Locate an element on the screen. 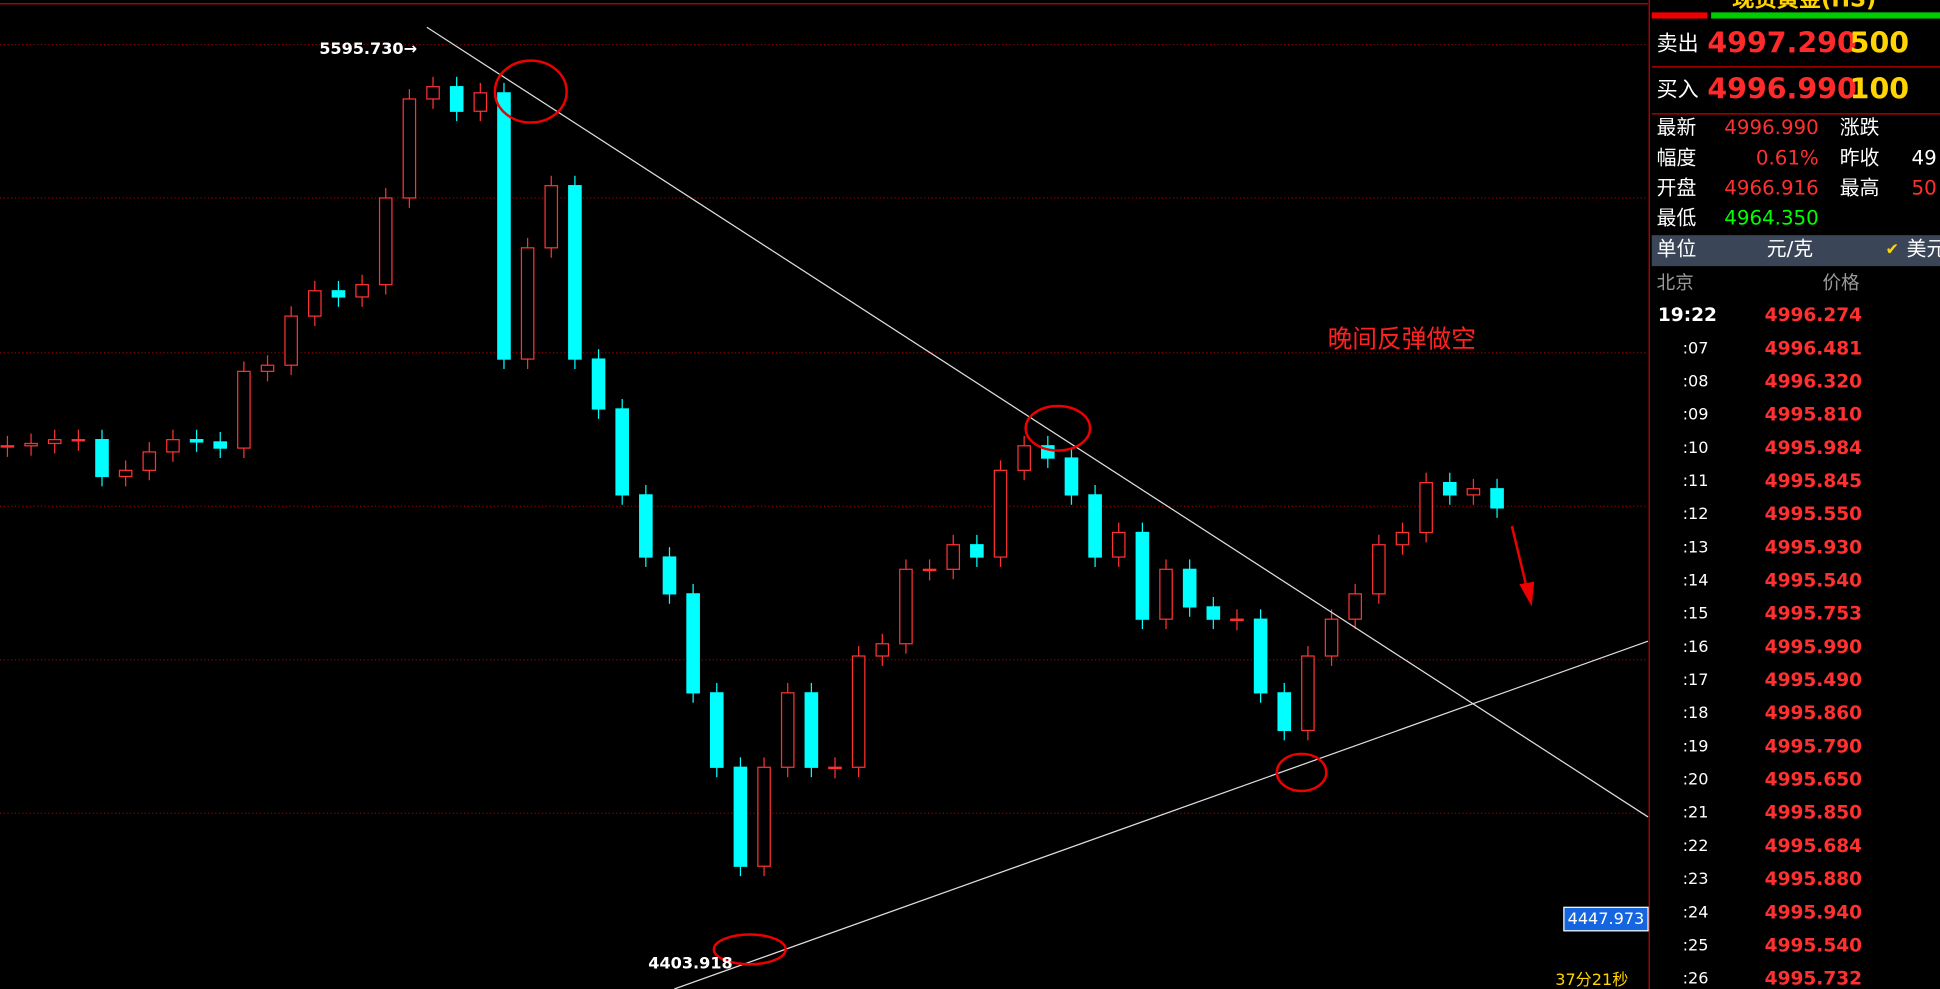 The height and width of the screenshot is (989, 1940). panel-text: 单位 is located at coordinates (1677, 249).